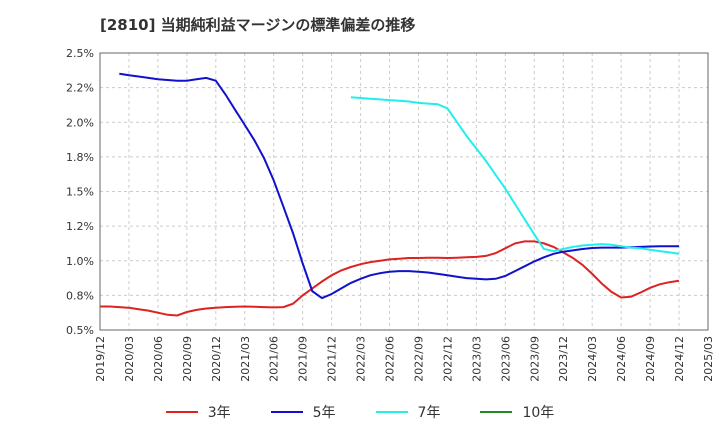 Image resolution: width=720 pixels, height=440 pixels. What do you see at coordinates (80, 53) in the screenshot?
I see `y-tick-label: 2.5%` at bounding box center [80, 53].